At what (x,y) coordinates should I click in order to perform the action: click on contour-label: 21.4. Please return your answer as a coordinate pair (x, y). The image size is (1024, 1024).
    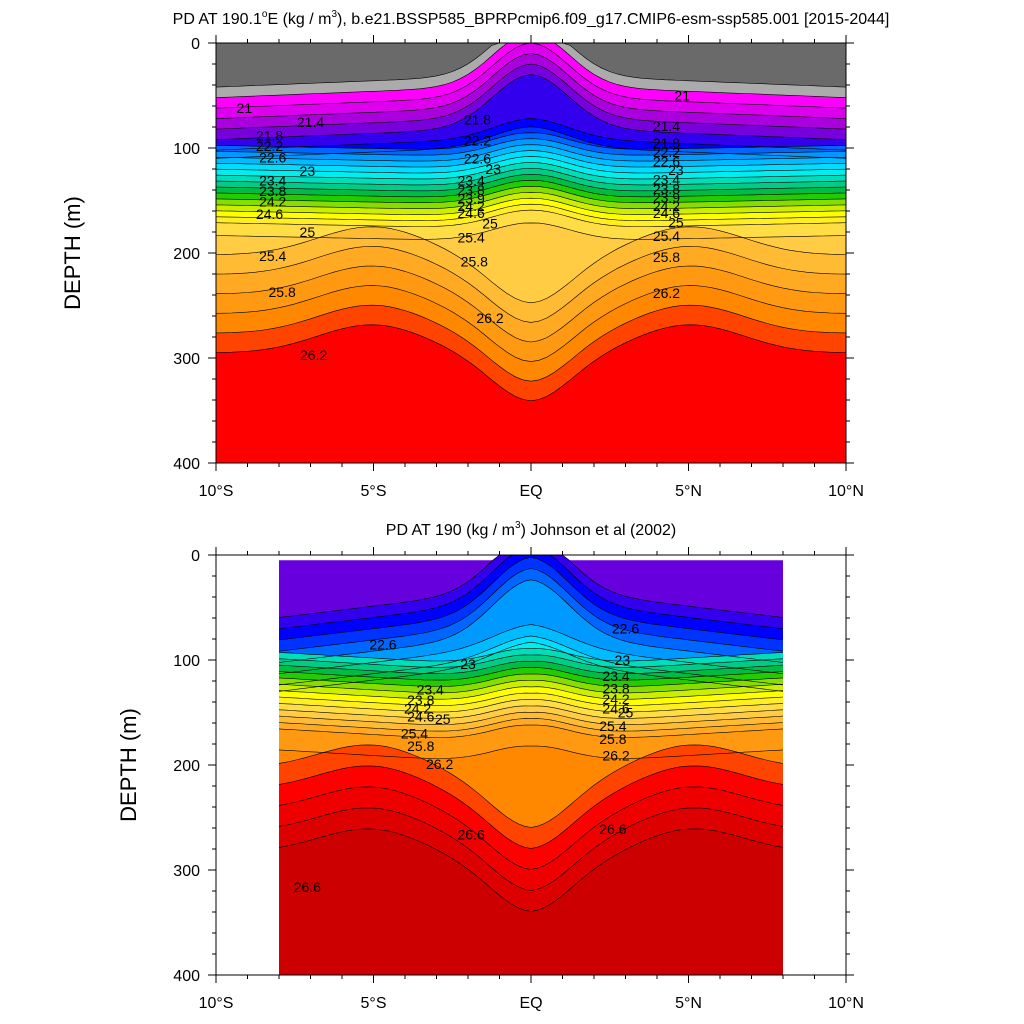
    Looking at the image, I should click on (310, 122).